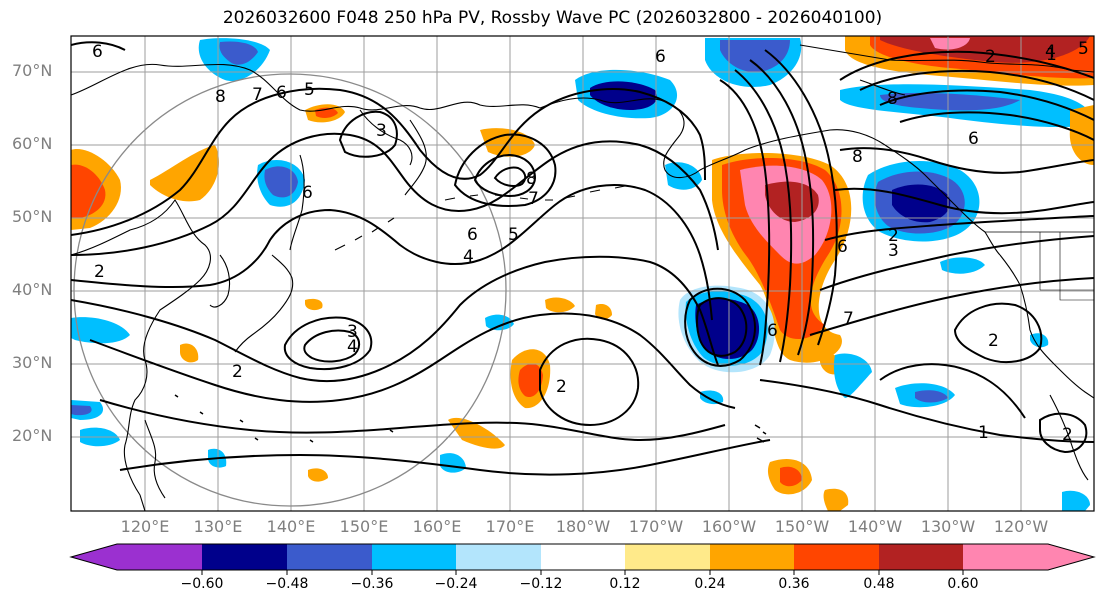 Image resolution: width=1105 pixels, height=604 pixels. What do you see at coordinates (287, 584) in the screenshot?
I see `colorbar-tick-label: −0.48` at bounding box center [287, 584].